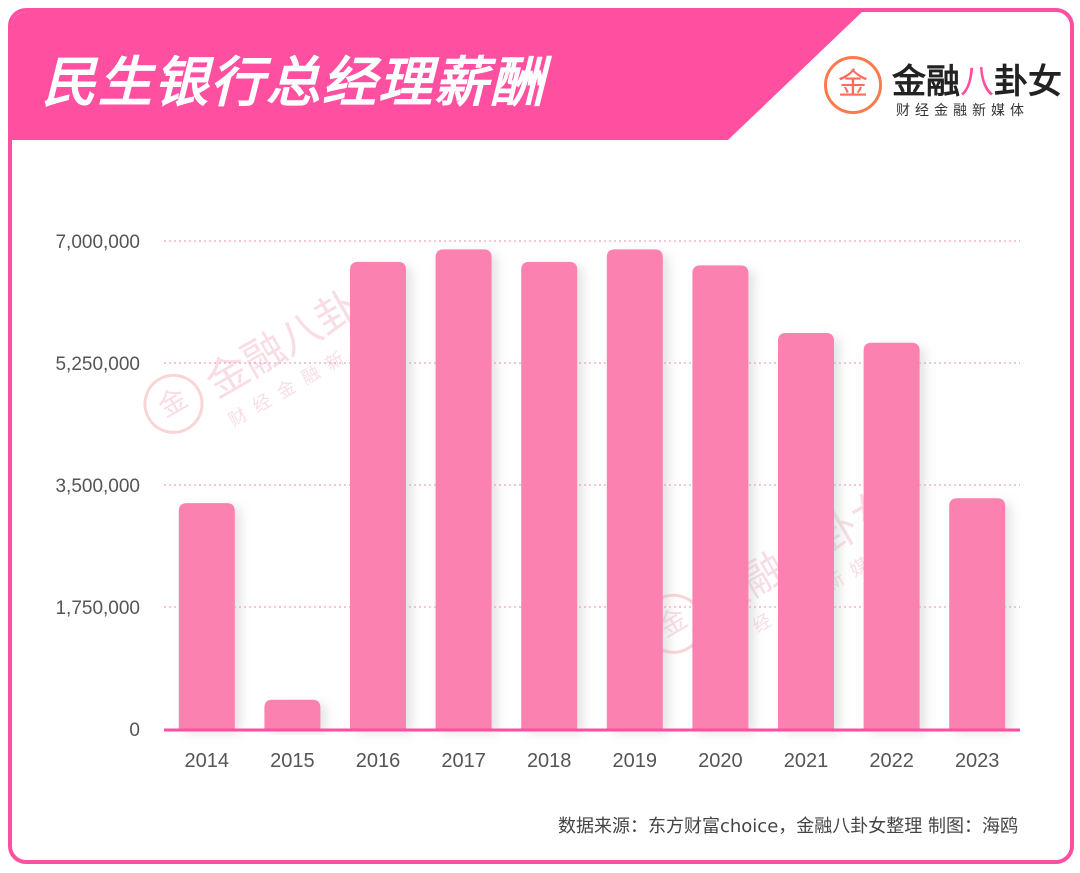  Describe the element at coordinates (206, 616) in the screenshot. I see `bar-2014` at that location.